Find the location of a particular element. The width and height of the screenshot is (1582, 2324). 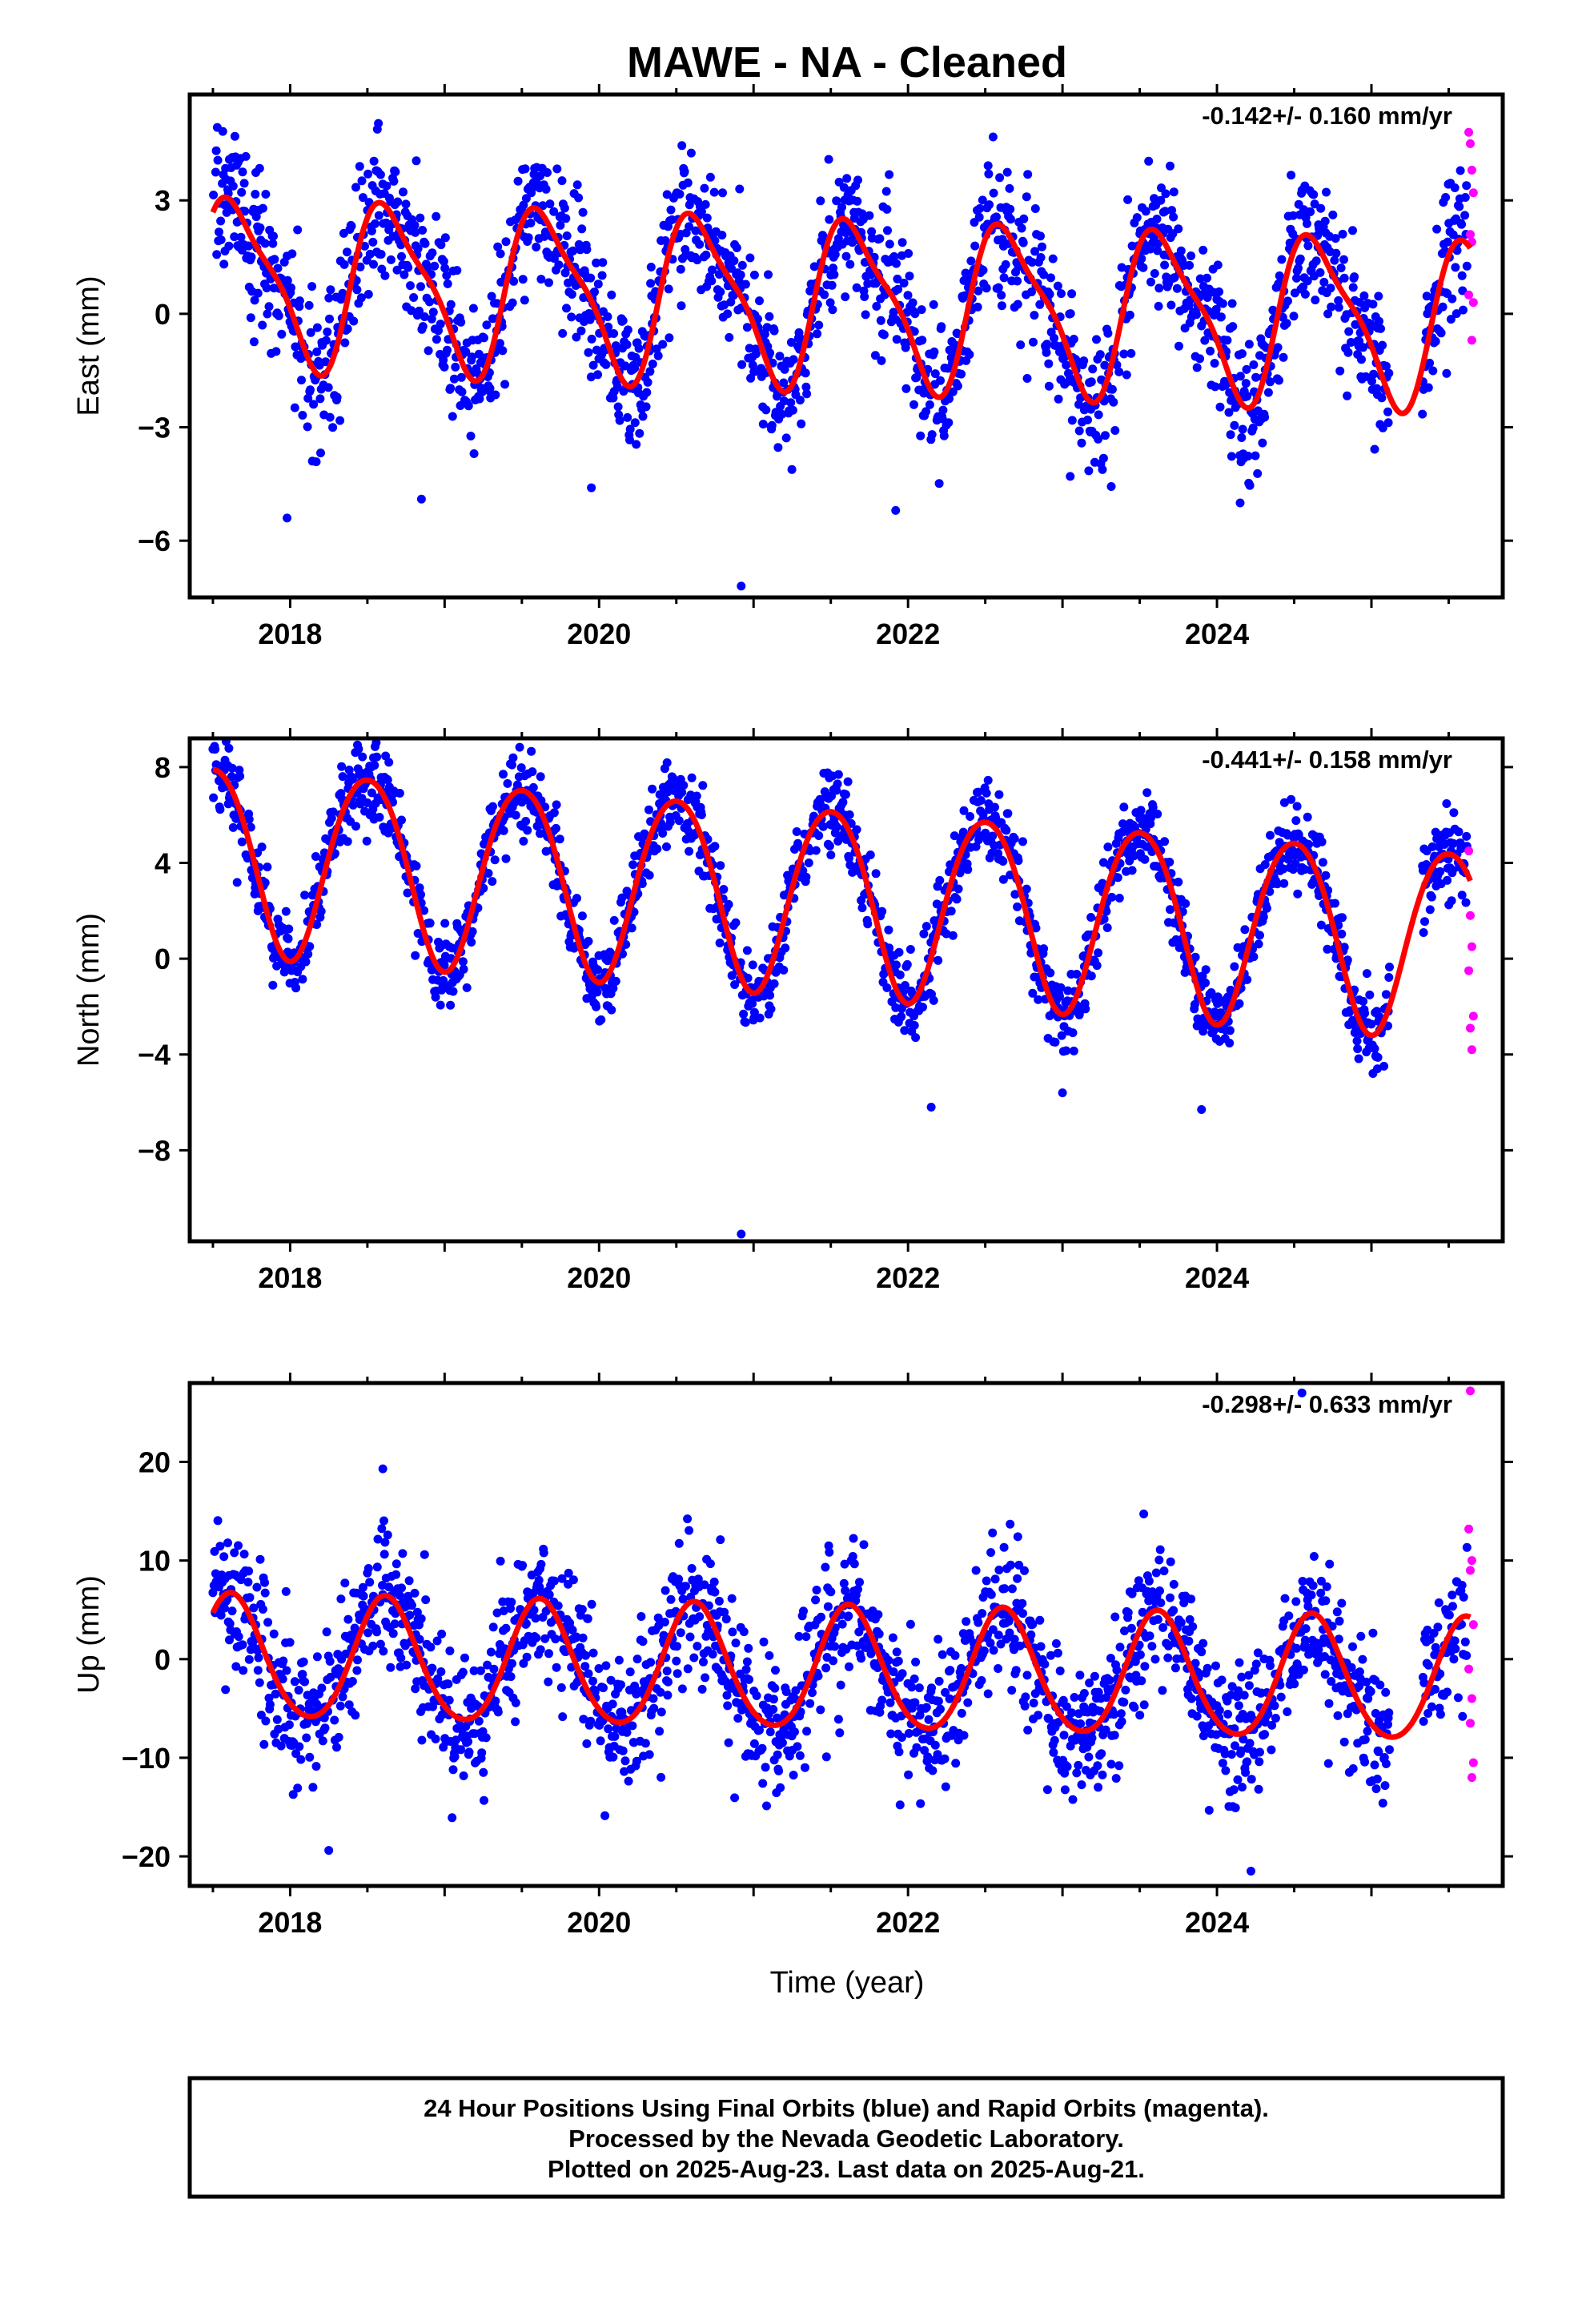

x-tick-label: 2020 is located at coordinates (599, 633).